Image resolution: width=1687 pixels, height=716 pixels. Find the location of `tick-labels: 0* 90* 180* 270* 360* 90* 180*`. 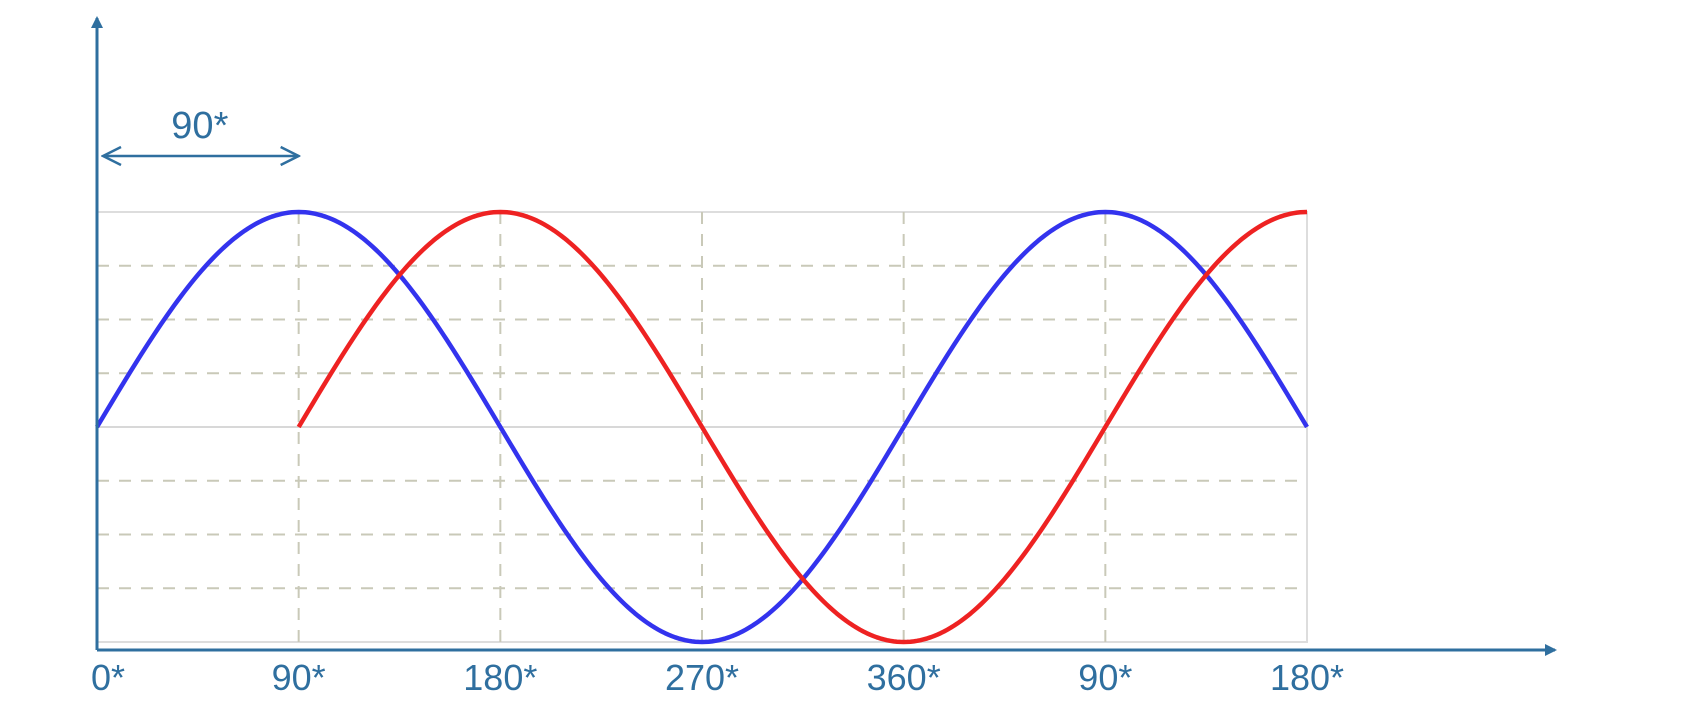

tick-labels: 0* 90* 180* 270* 360* 90* 180* is located at coordinates (717, 677).